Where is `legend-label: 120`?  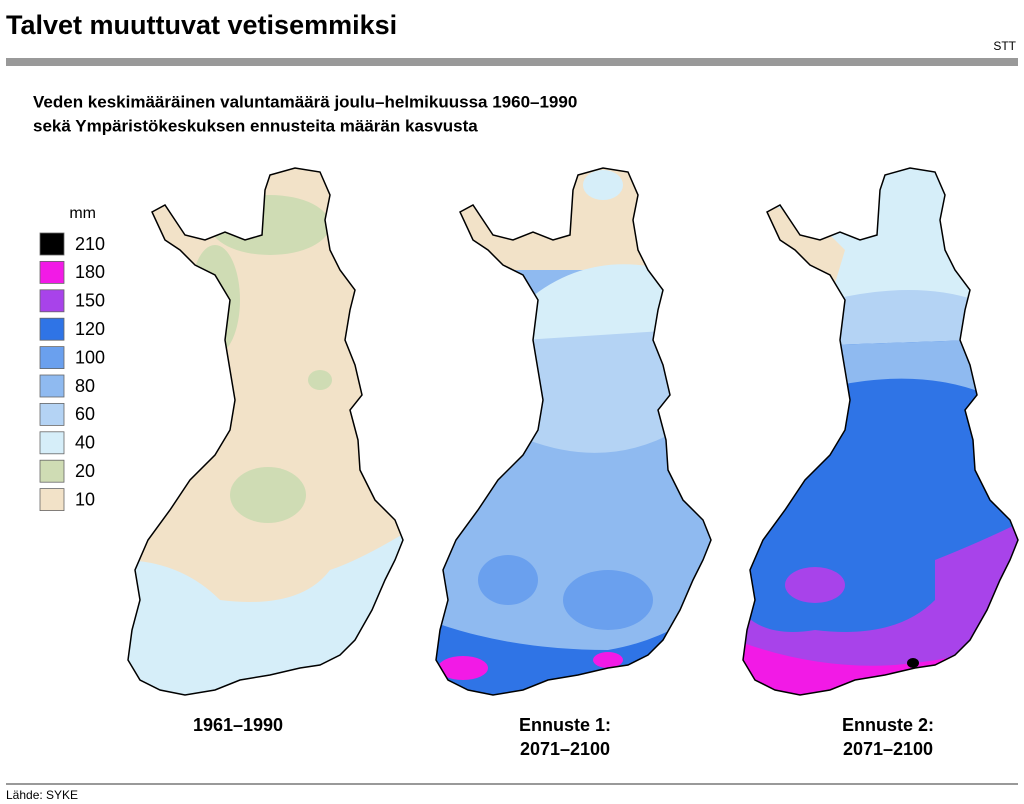 legend-label: 120 is located at coordinates (90, 329).